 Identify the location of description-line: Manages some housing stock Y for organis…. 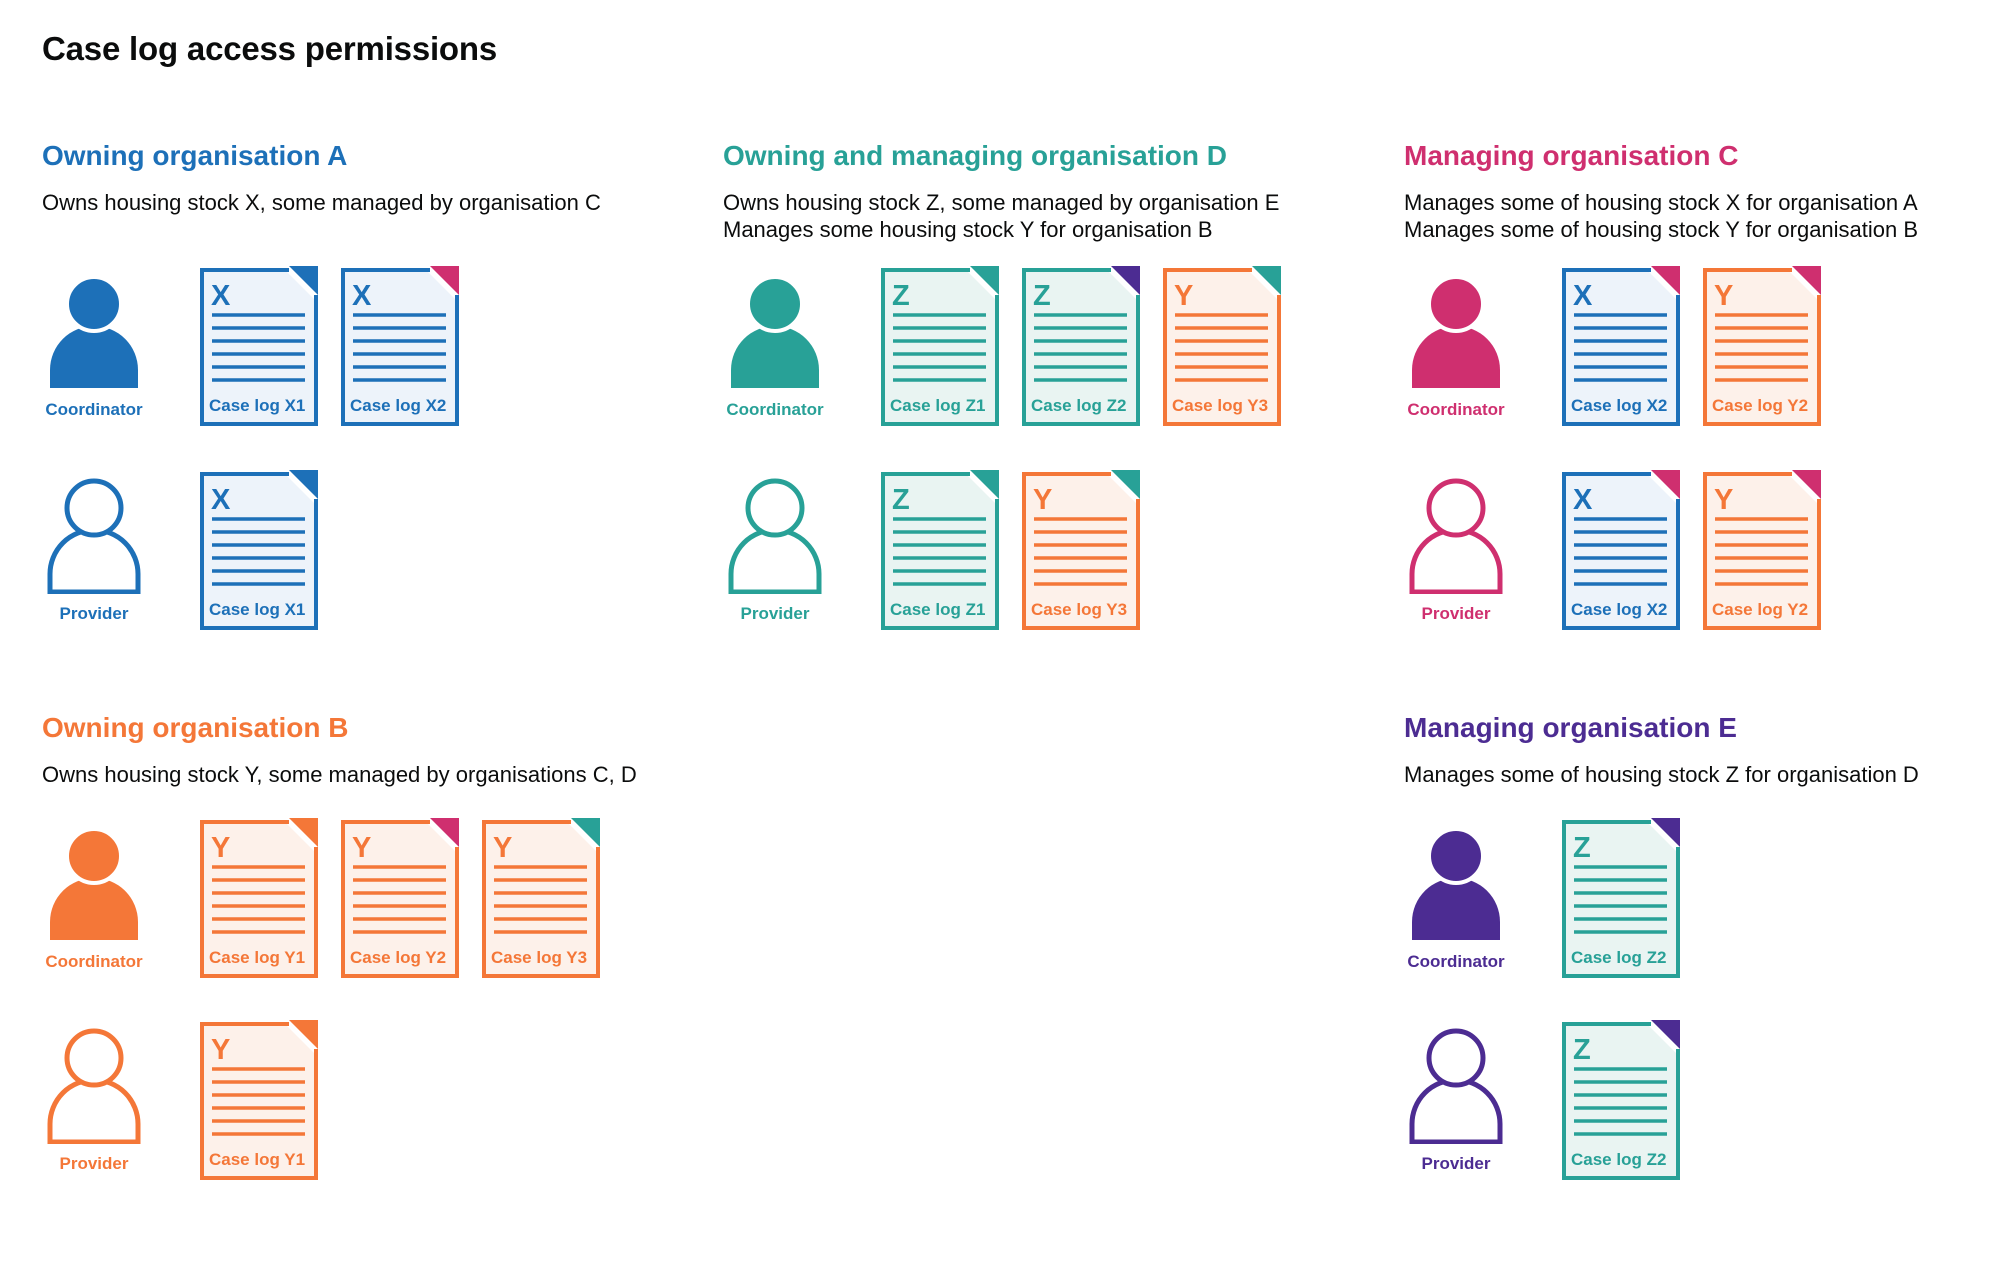
(968, 229).